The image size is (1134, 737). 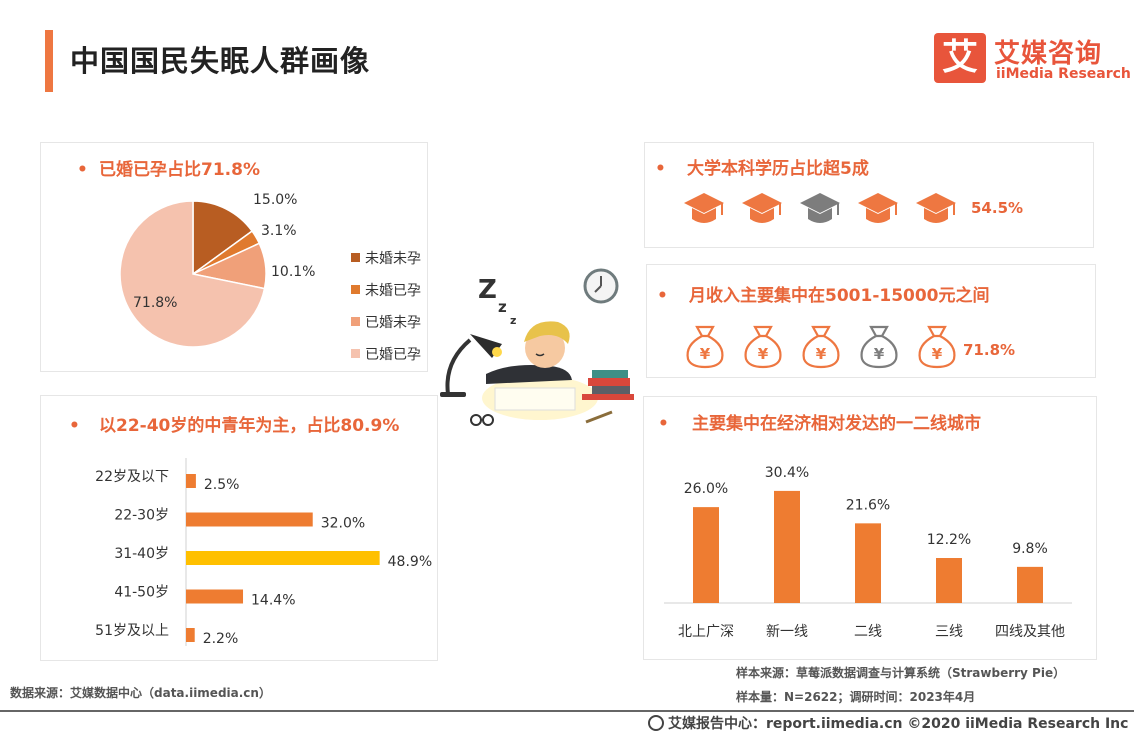 I want to click on pencil-icon, so click(x=599, y=417).